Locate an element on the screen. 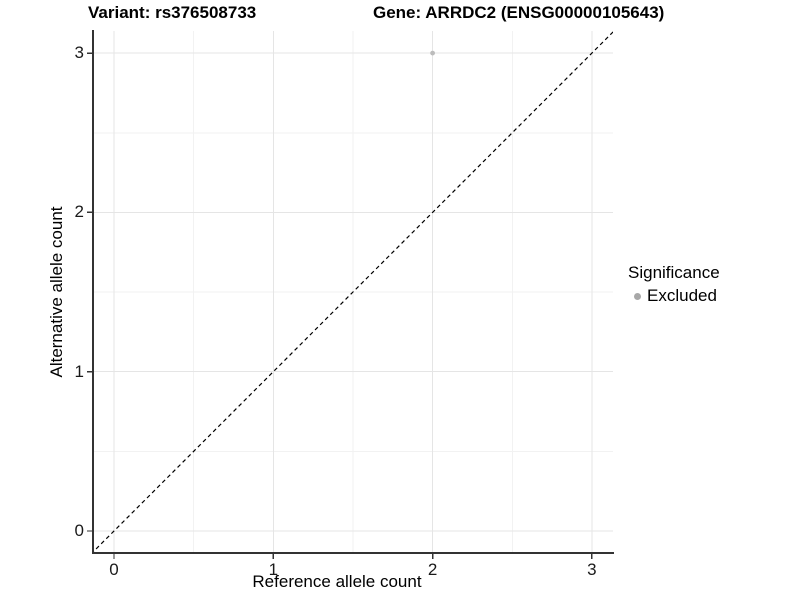 This screenshot has width=800, height=600. y-tick-label-0: 0 is located at coordinates (79, 530).